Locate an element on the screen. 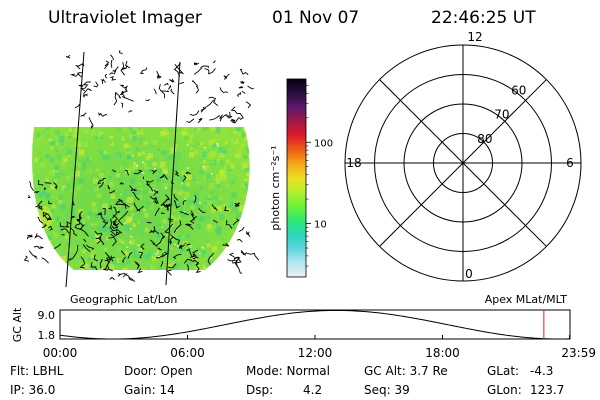 The image size is (600, 400). altitude-ytick-max: 9.0 is located at coordinates (47, 315).